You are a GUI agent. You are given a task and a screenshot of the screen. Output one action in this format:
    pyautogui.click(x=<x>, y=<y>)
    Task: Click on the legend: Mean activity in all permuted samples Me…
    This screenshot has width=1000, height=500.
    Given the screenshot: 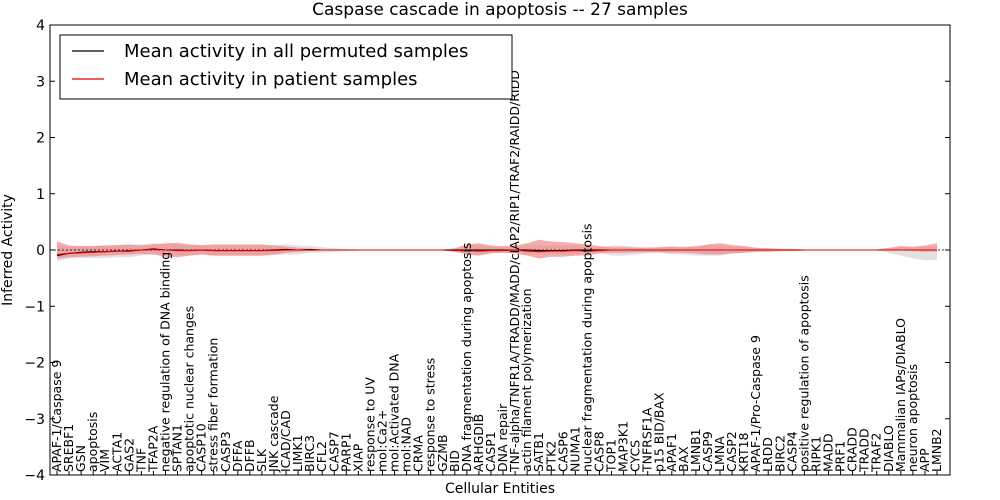 What is the action you would take?
    pyautogui.click(x=286, y=67)
    